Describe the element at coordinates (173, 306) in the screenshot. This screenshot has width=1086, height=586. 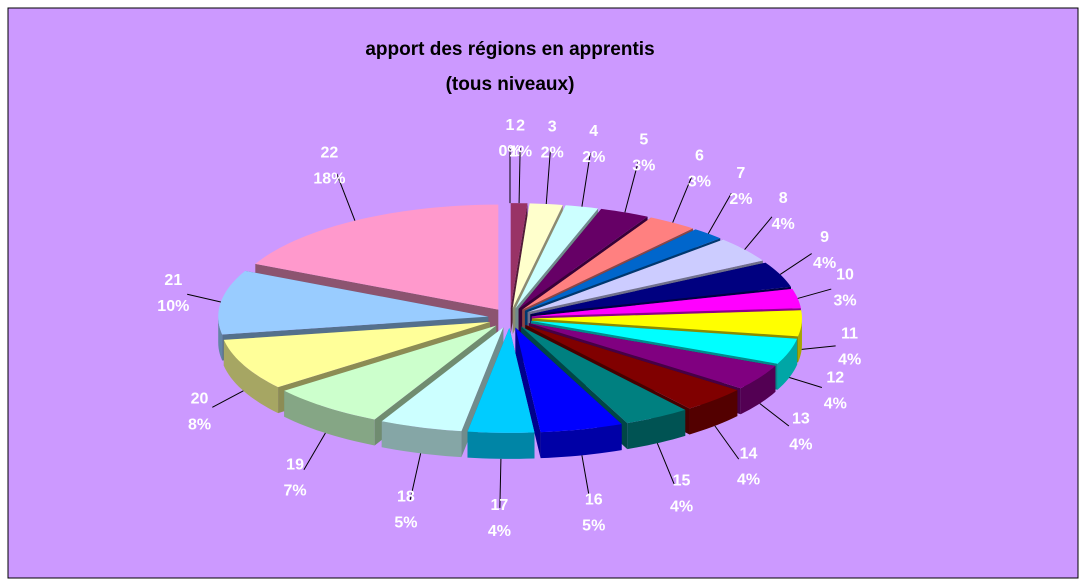
I see `data-label: 10%` at that location.